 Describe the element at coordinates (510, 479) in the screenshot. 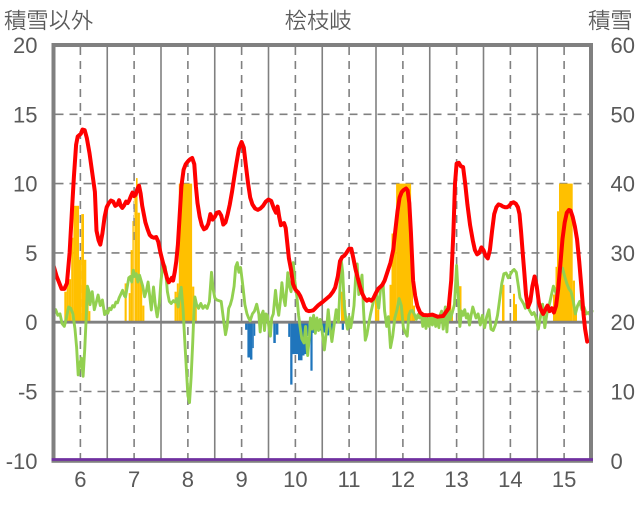

I see `svg-text: 14` at that location.